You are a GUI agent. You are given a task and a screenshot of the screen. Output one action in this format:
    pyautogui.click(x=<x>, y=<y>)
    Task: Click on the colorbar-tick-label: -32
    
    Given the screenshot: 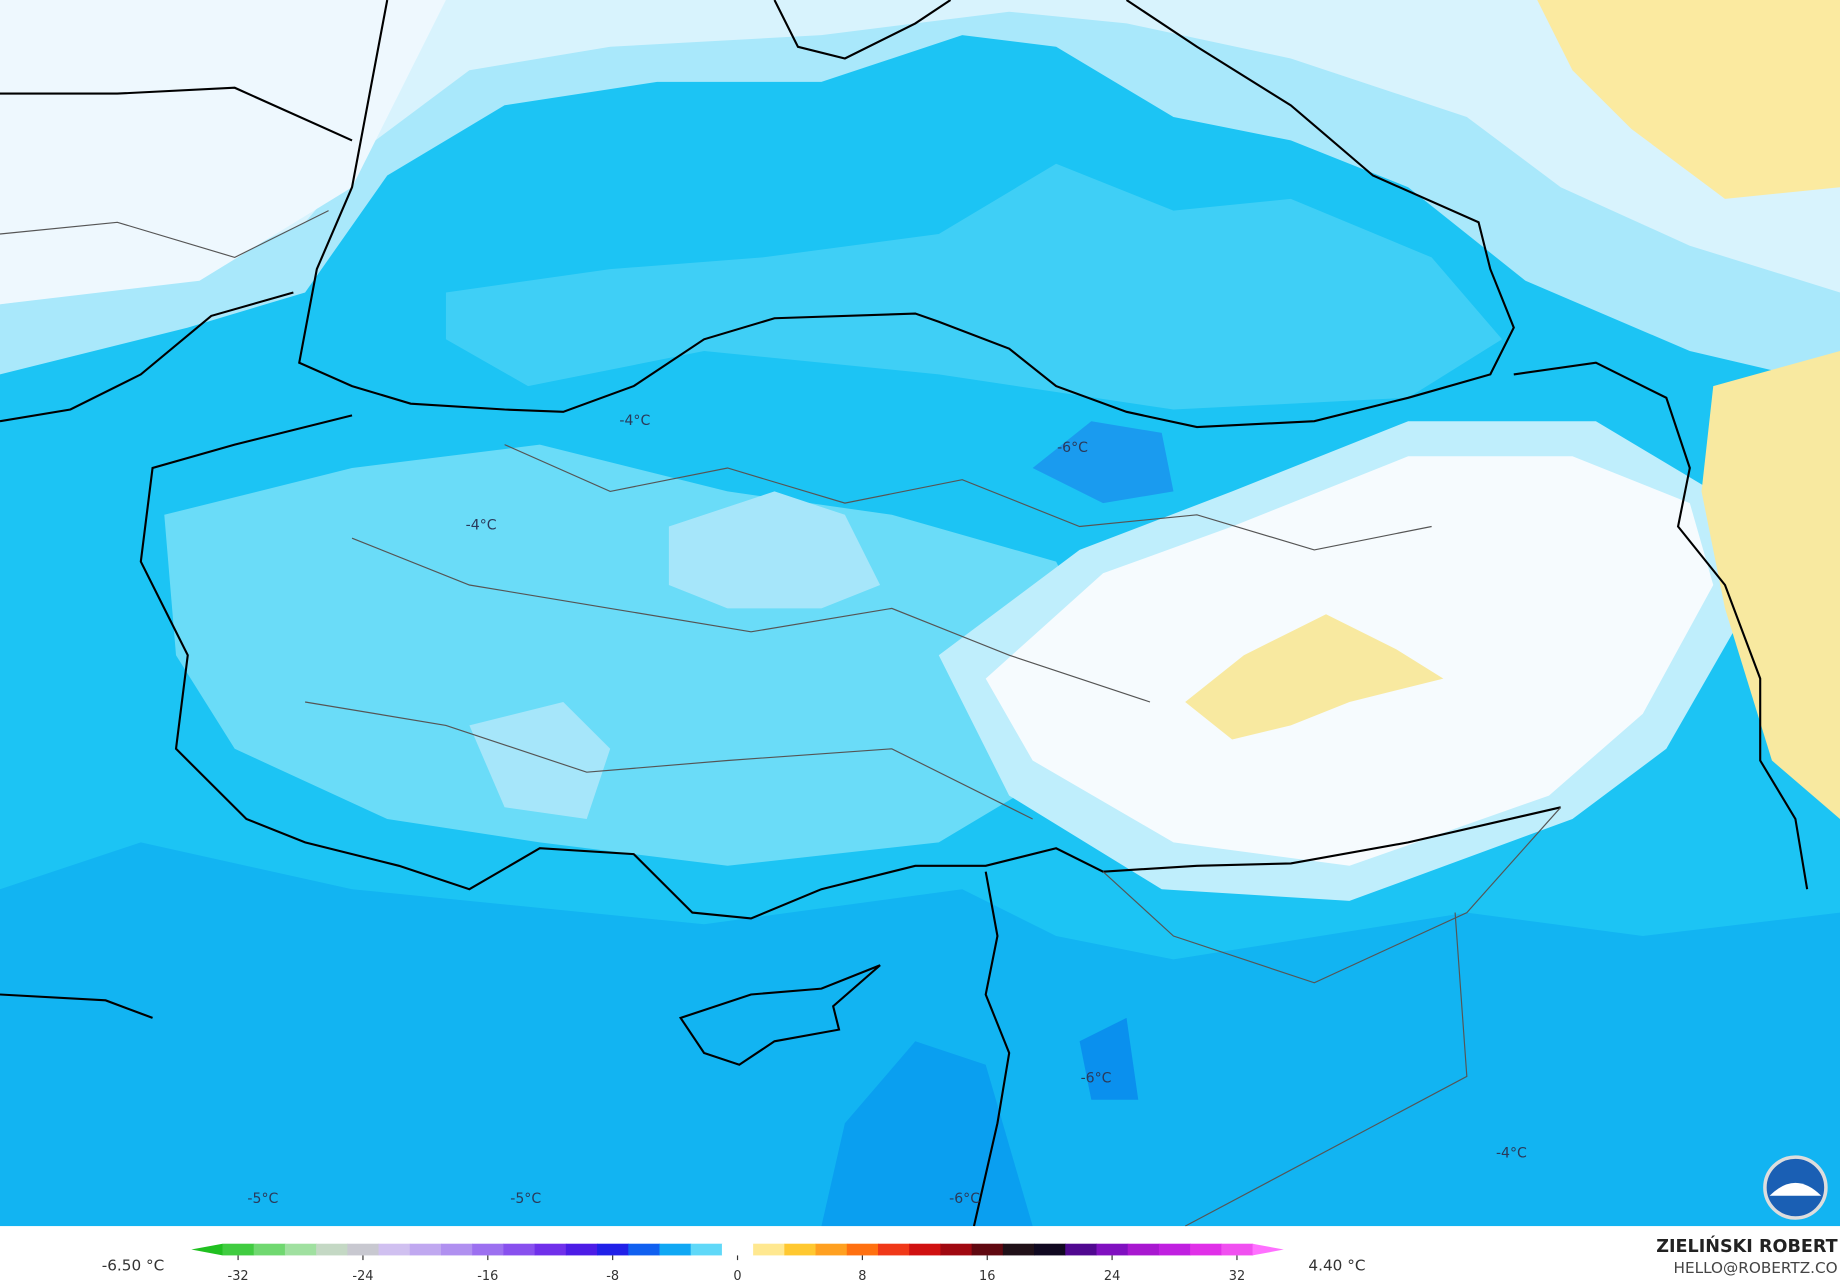 What is the action you would take?
    pyautogui.click(x=238, y=1276)
    